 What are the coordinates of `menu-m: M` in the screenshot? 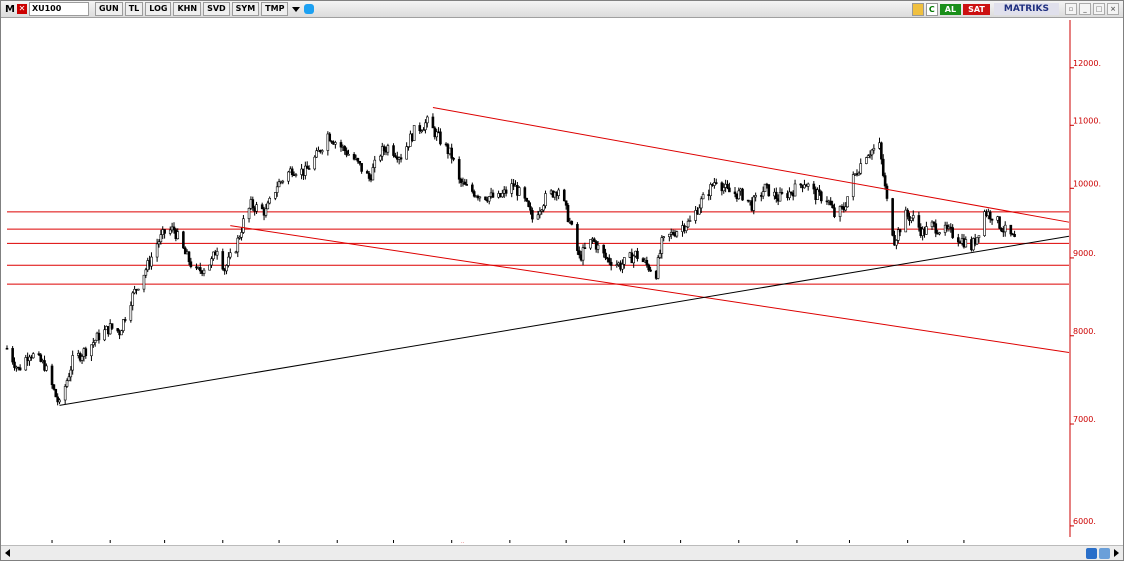 It's located at (10, 9).